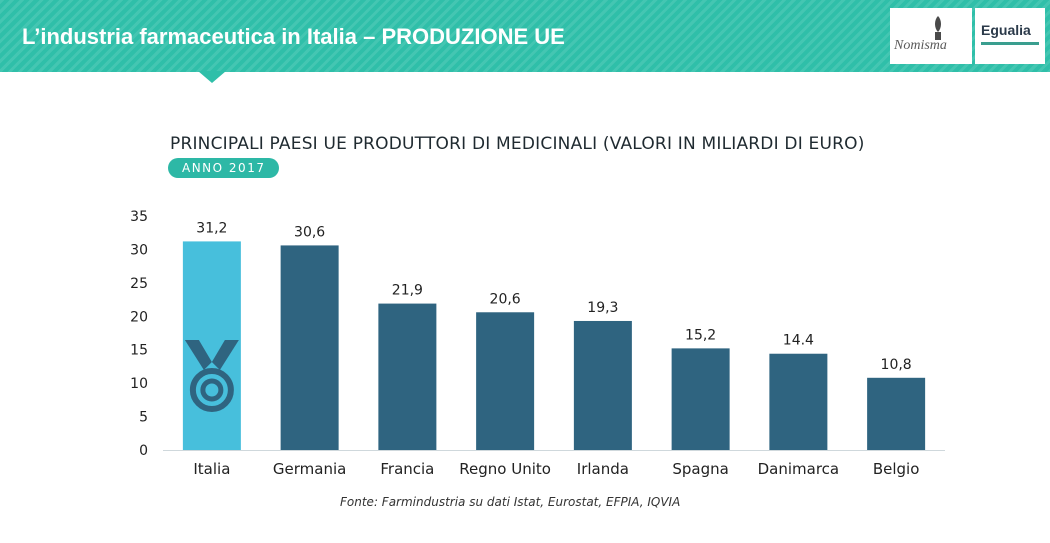 This screenshot has width=1050, height=543. Describe the element at coordinates (139, 351) in the screenshot. I see `y-tick-label: 15` at that location.